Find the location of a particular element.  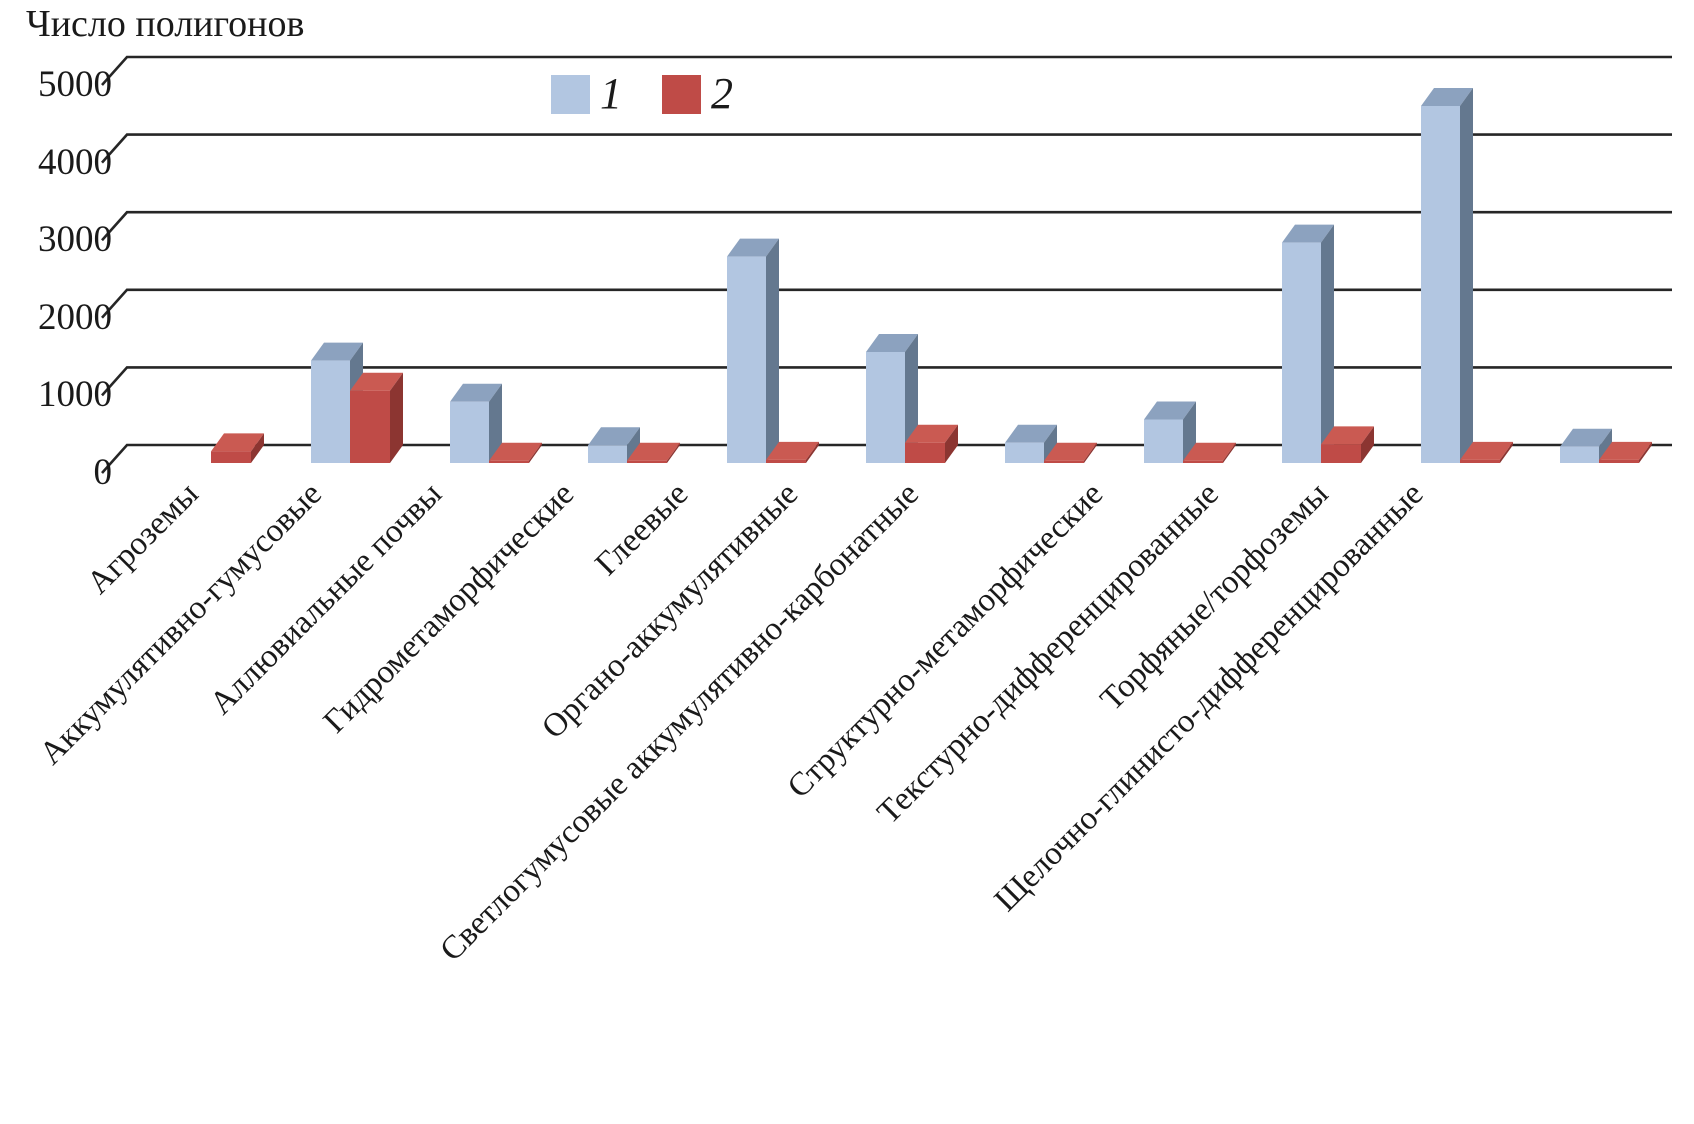

y-tick-label-5000: 5000 is located at coordinates (75, 84).